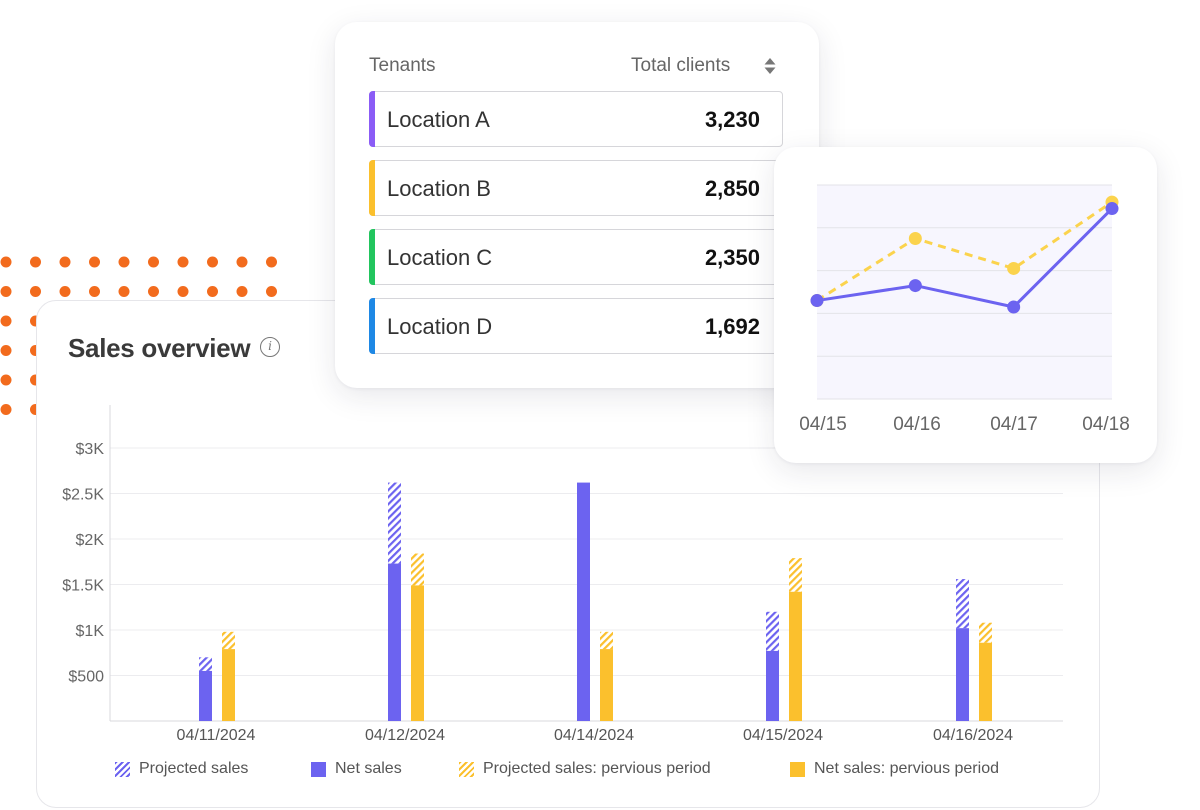 This screenshot has width=1200, height=810. I want to click on tenant-row-location-d: Location D 1,692, so click(576, 326).